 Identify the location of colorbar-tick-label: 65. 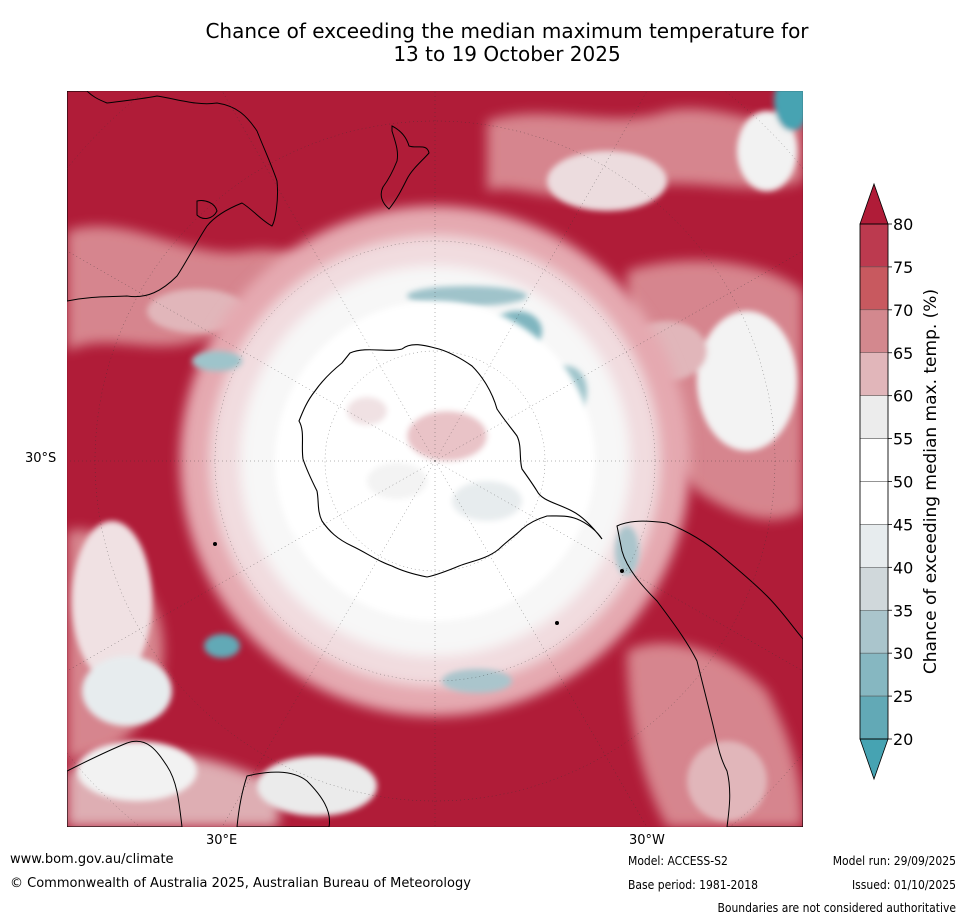
(903, 353).